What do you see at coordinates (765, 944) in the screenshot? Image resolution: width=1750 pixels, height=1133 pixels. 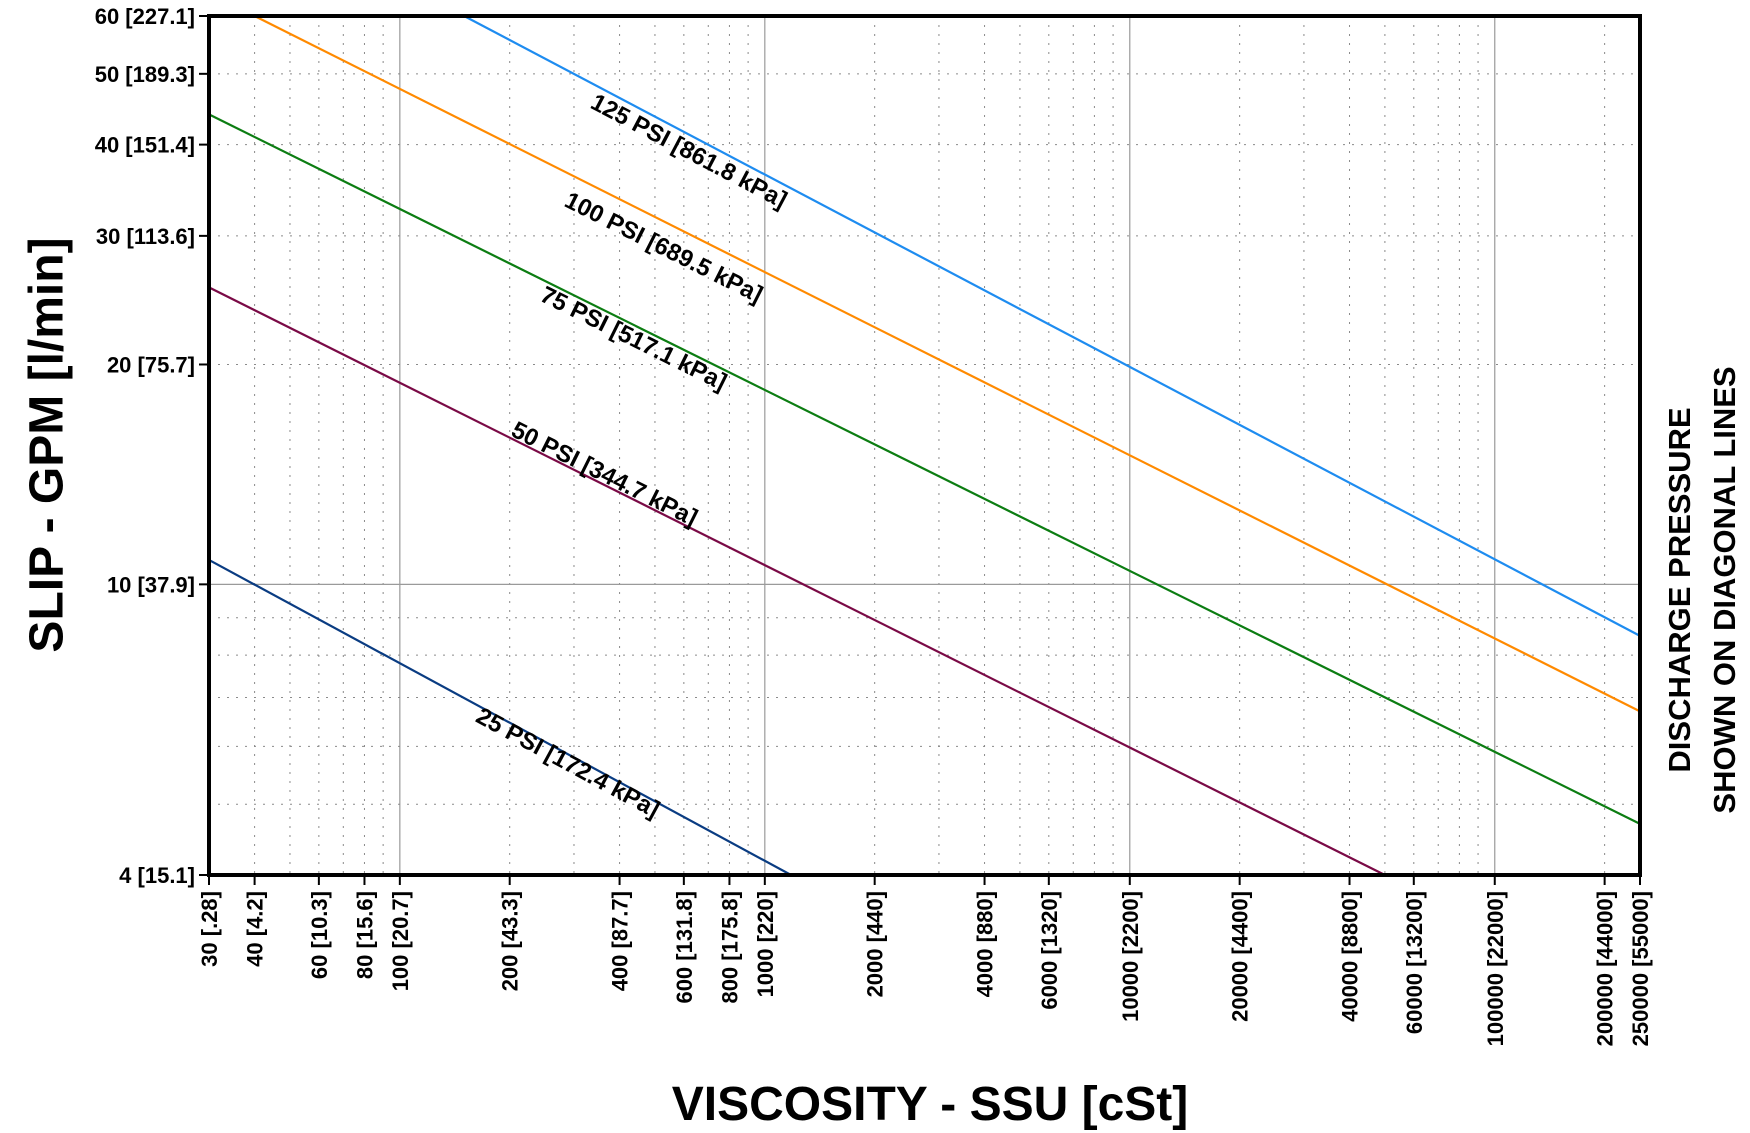 I see `x-tick-label: 1000 [220]` at bounding box center [765, 944].